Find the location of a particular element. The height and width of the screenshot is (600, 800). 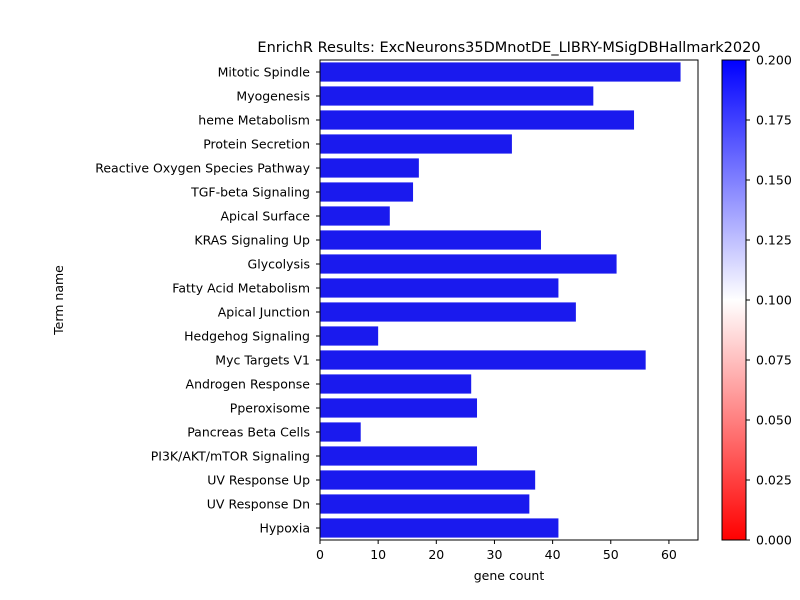

y-tick-label: Myogenesis is located at coordinates (273, 96).